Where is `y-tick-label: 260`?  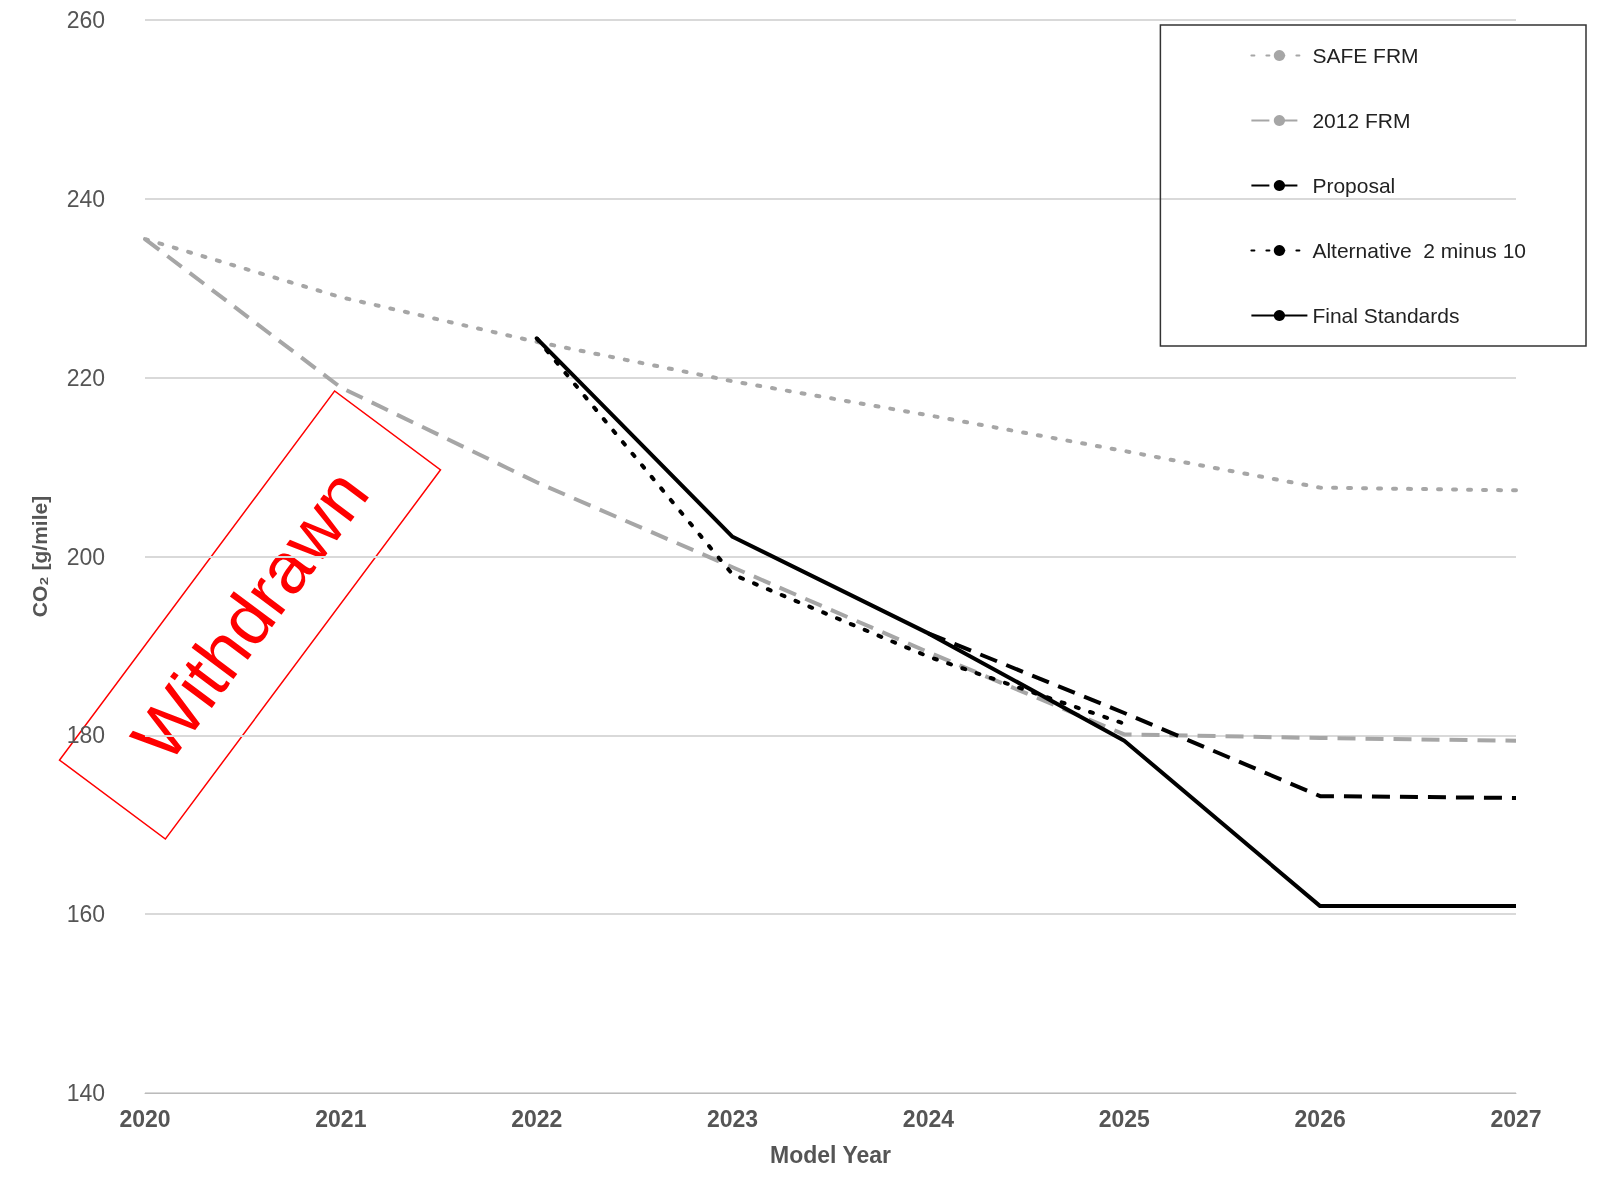
y-tick-label: 260 is located at coordinates (85, 20).